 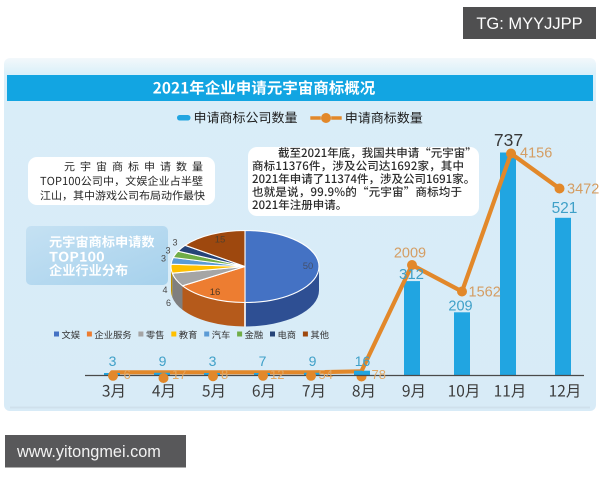 I want to click on svg-text: 4, so click(x=164, y=290).